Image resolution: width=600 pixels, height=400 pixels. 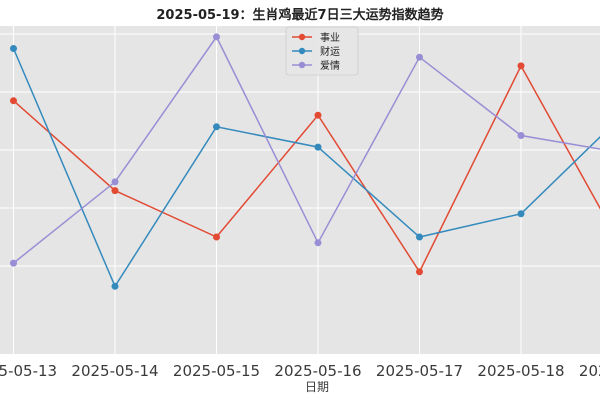 What do you see at coordinates (589, 371) in the screenshot?
I see `x-tick-label: 2025-05-19` at bounding box center [589, 371].